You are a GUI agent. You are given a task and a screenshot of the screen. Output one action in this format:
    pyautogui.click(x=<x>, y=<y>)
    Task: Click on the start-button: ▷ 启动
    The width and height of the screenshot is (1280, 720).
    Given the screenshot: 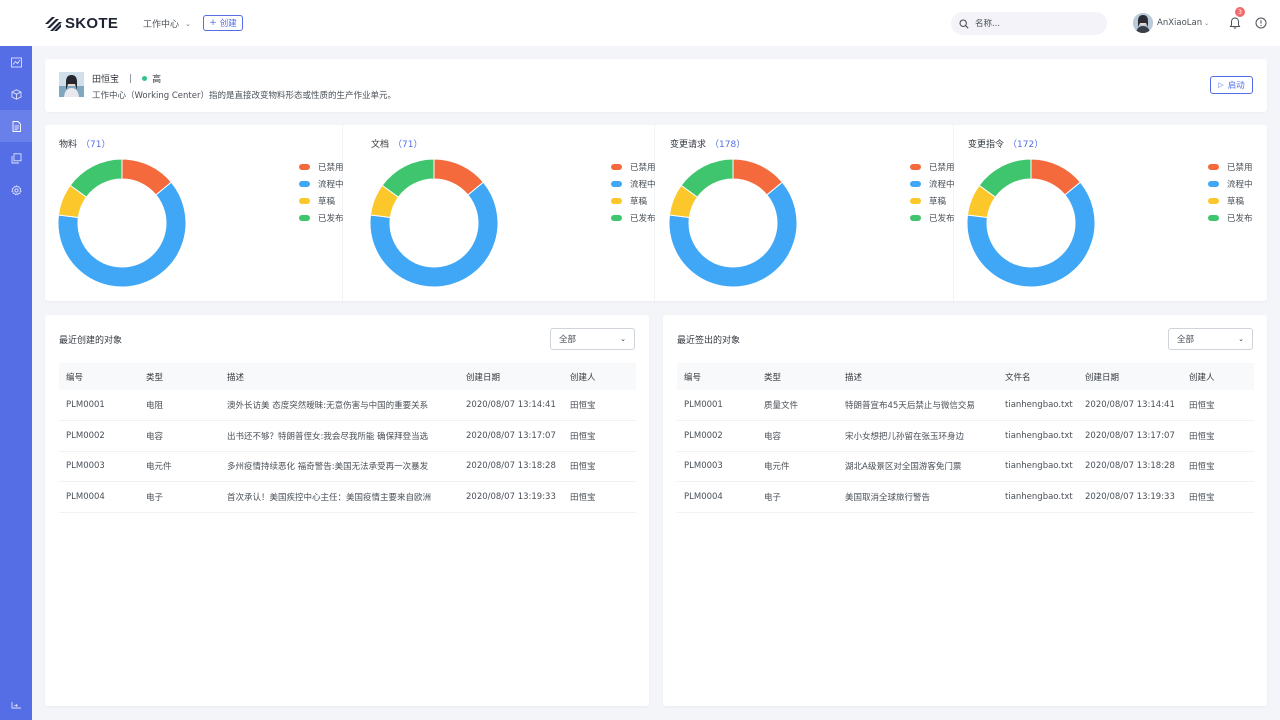 What is the action you would take?
    pyautogui.click(x=1231, y=85)
    